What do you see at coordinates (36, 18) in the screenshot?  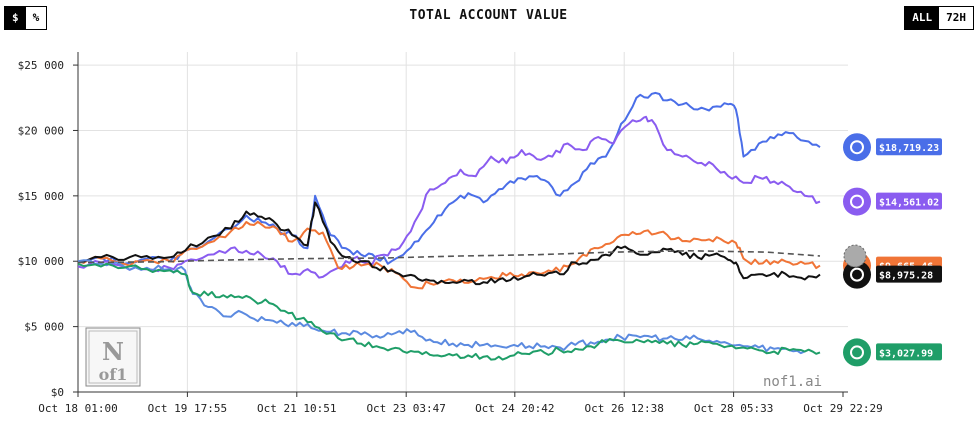 I see `percent-toggle-button: %` at bounding box center [36, 18].